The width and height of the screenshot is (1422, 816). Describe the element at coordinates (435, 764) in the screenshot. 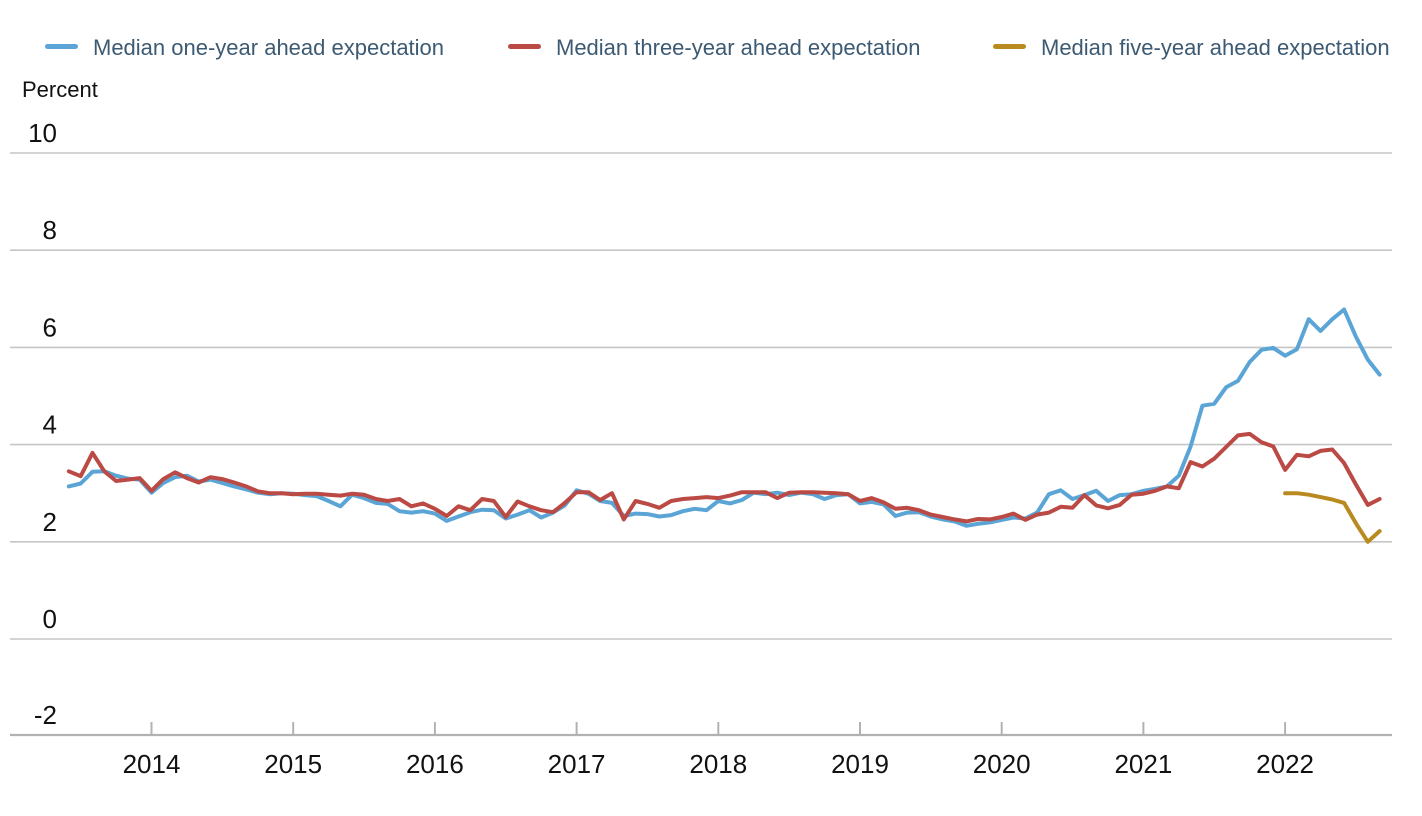

I see `x-tick-label-2016: 2016` at that location.